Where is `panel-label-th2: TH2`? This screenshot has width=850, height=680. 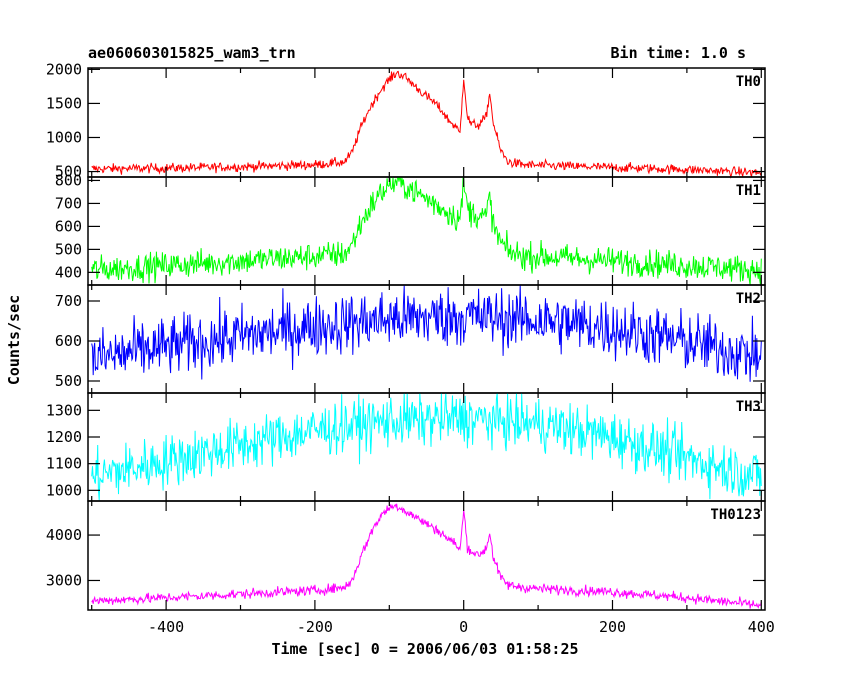
panel-label-th2: TH2 is located at coordinates (748, 299).